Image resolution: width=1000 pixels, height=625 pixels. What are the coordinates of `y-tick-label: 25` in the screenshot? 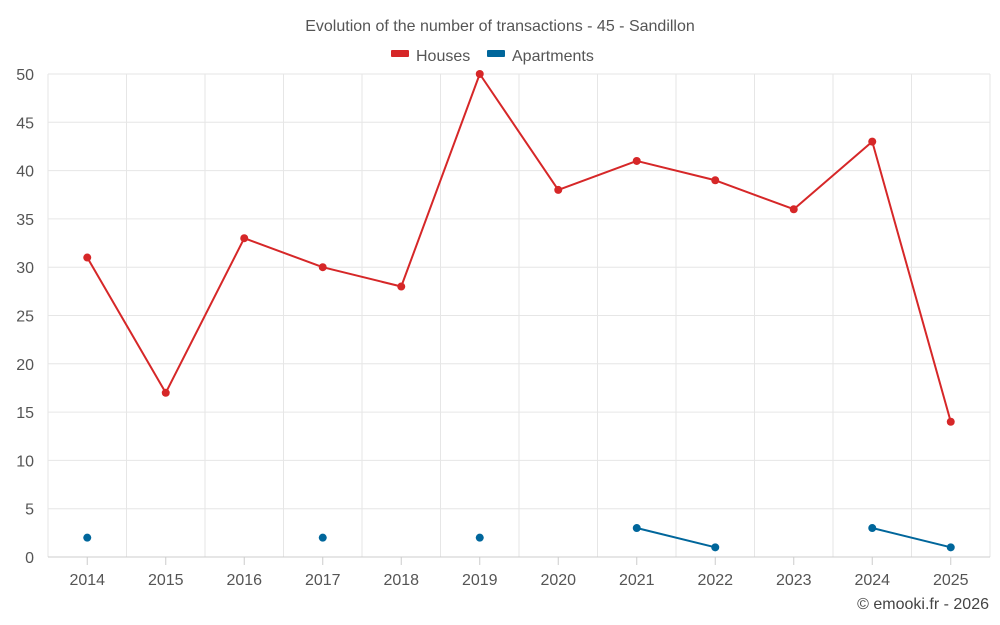 It's located at (25, 317).